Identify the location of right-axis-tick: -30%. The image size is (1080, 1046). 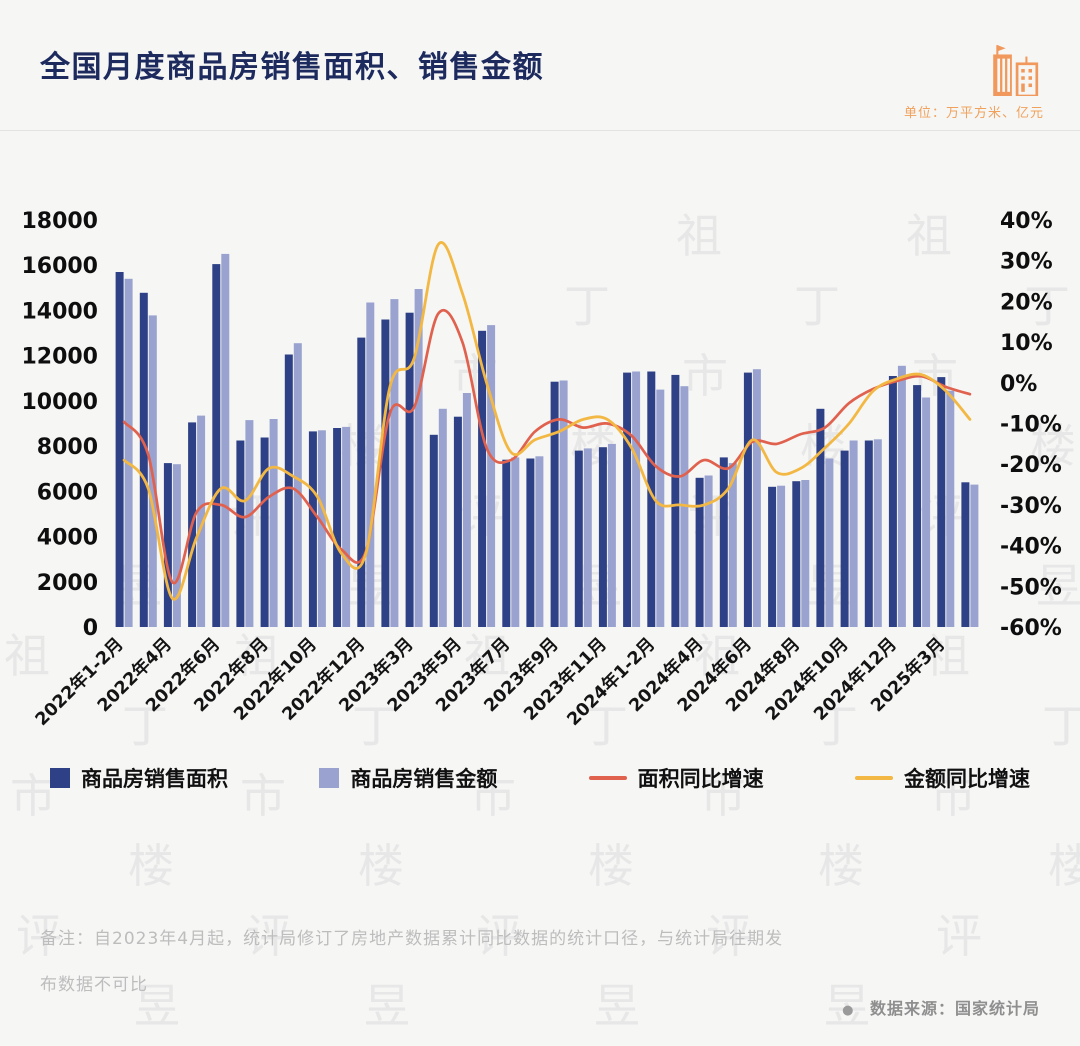
(1031, 506).